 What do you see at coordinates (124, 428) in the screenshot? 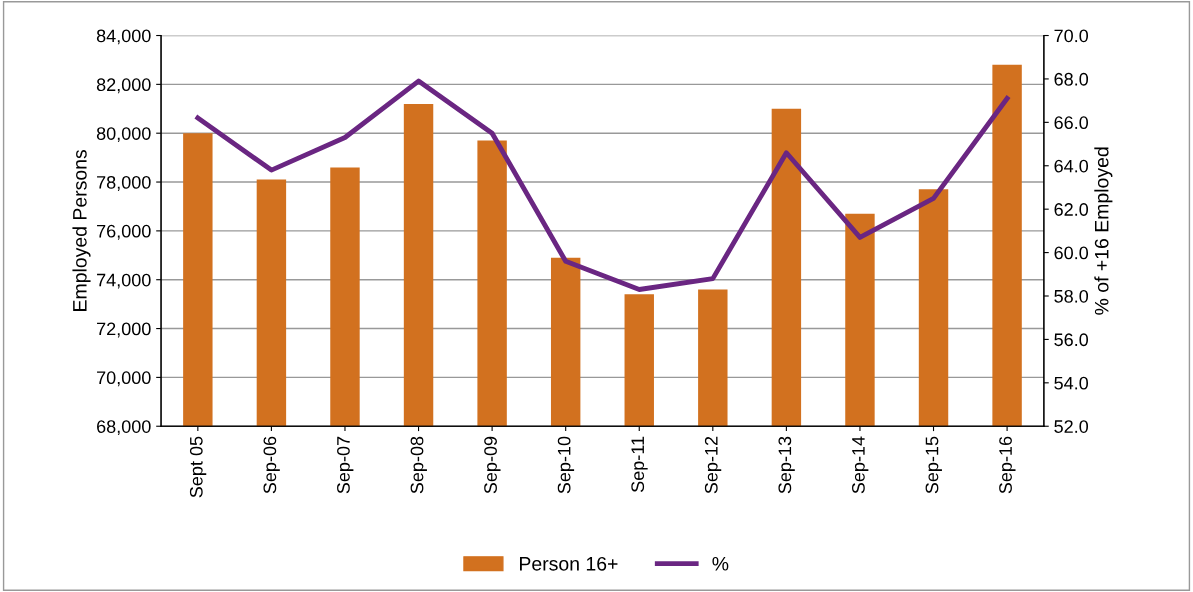
I see `y-tick-label: 68,000` at bounding box center [124, 428].